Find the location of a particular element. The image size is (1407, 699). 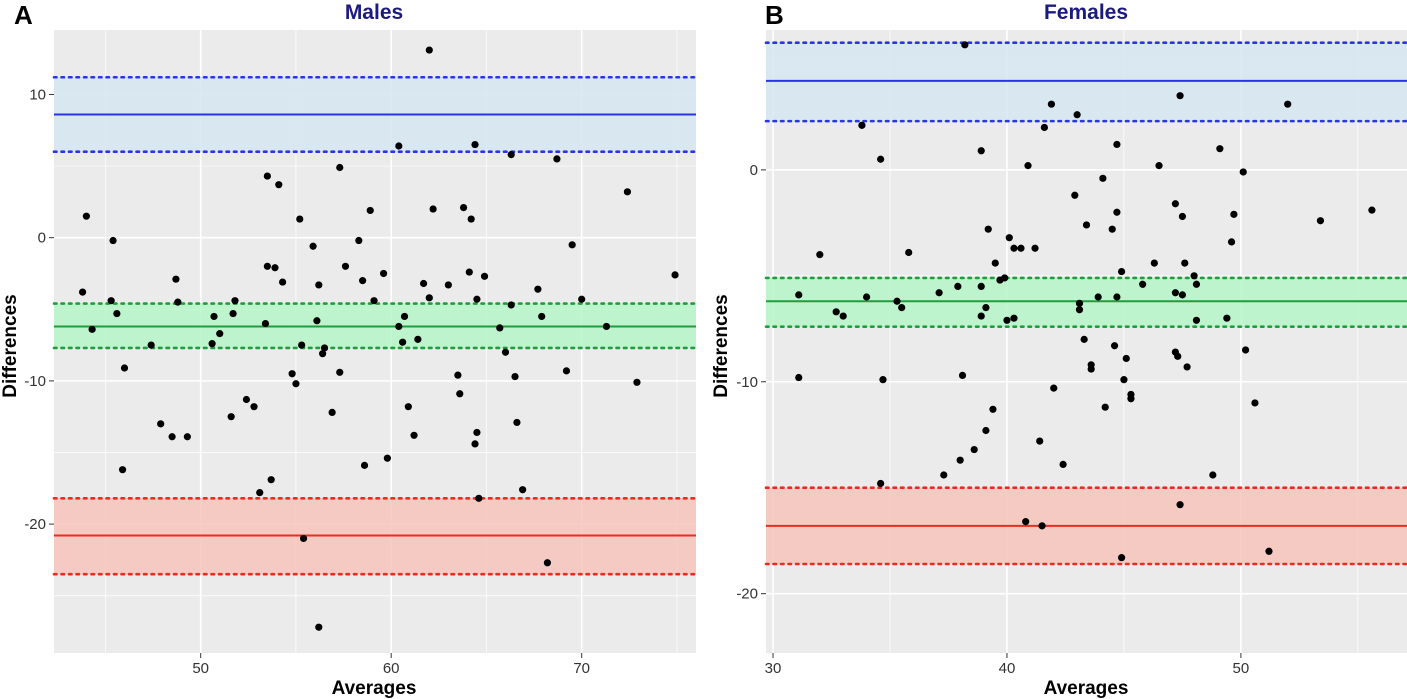

panel-a-x-axis-title: Averages is located at coordinates (374, 688).